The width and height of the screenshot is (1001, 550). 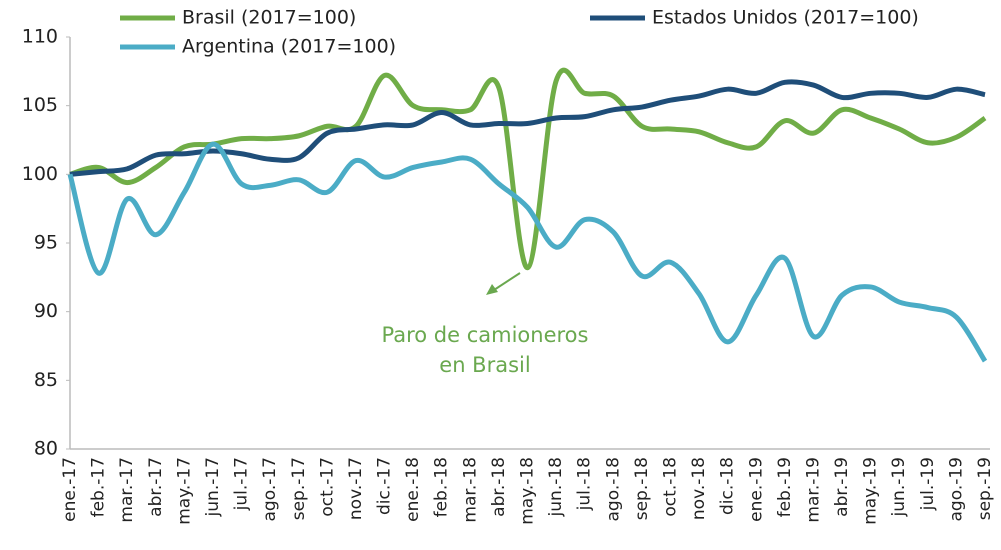 I want to click on x-tick-label: abr.-19, so click(x=842, y=487).